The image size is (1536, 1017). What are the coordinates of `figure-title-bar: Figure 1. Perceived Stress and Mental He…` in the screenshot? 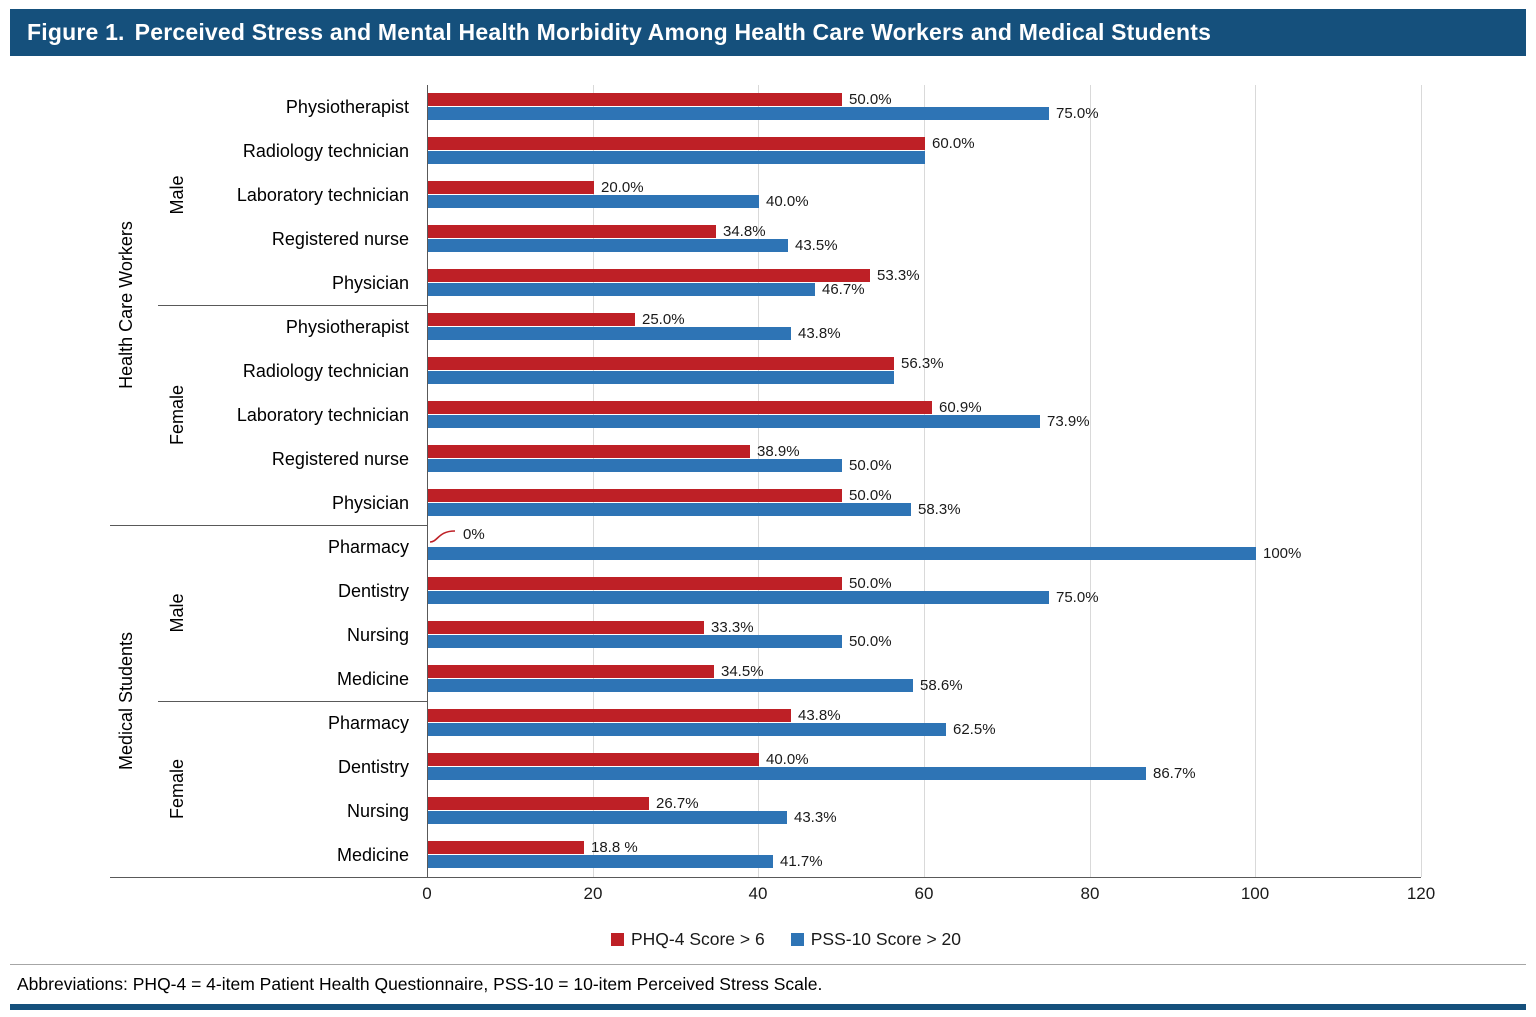 It's located at (768, 32).